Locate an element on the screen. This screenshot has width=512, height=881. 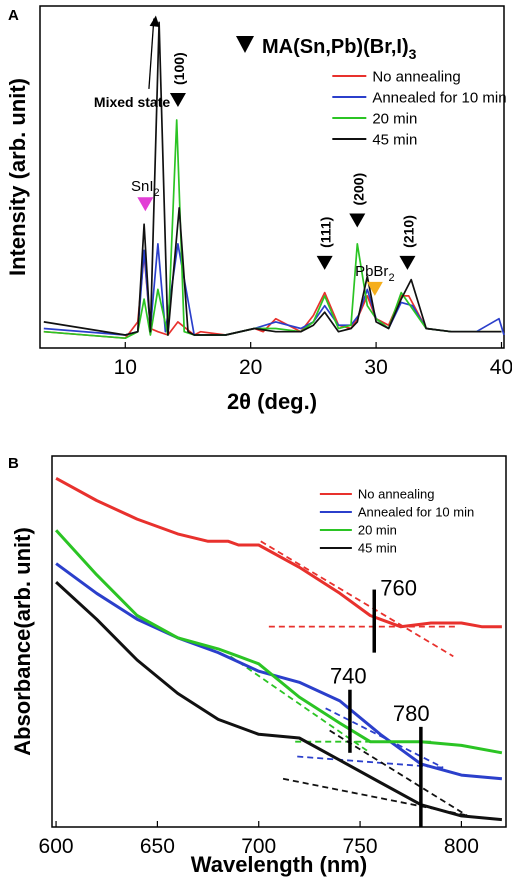
peak-label: (100) is located at coordinates (179, 68).